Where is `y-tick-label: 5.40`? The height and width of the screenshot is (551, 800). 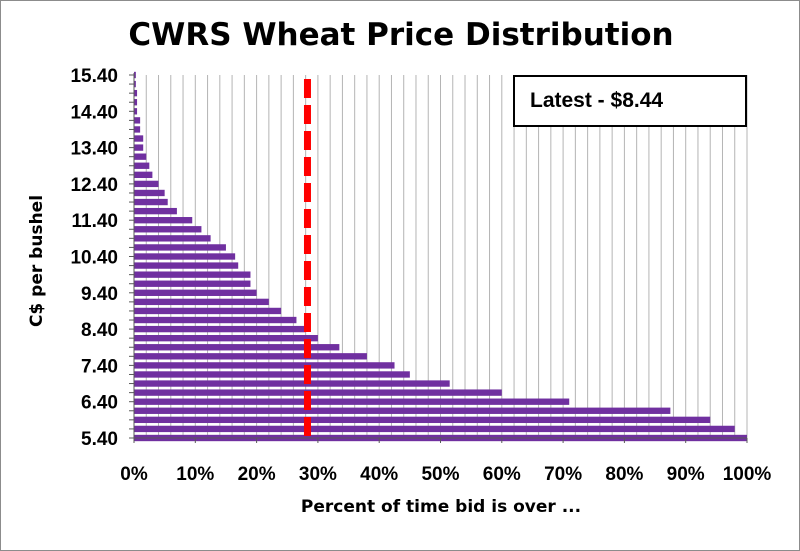
y-tick-label: 5.40 is located at coordinates (99, 439).